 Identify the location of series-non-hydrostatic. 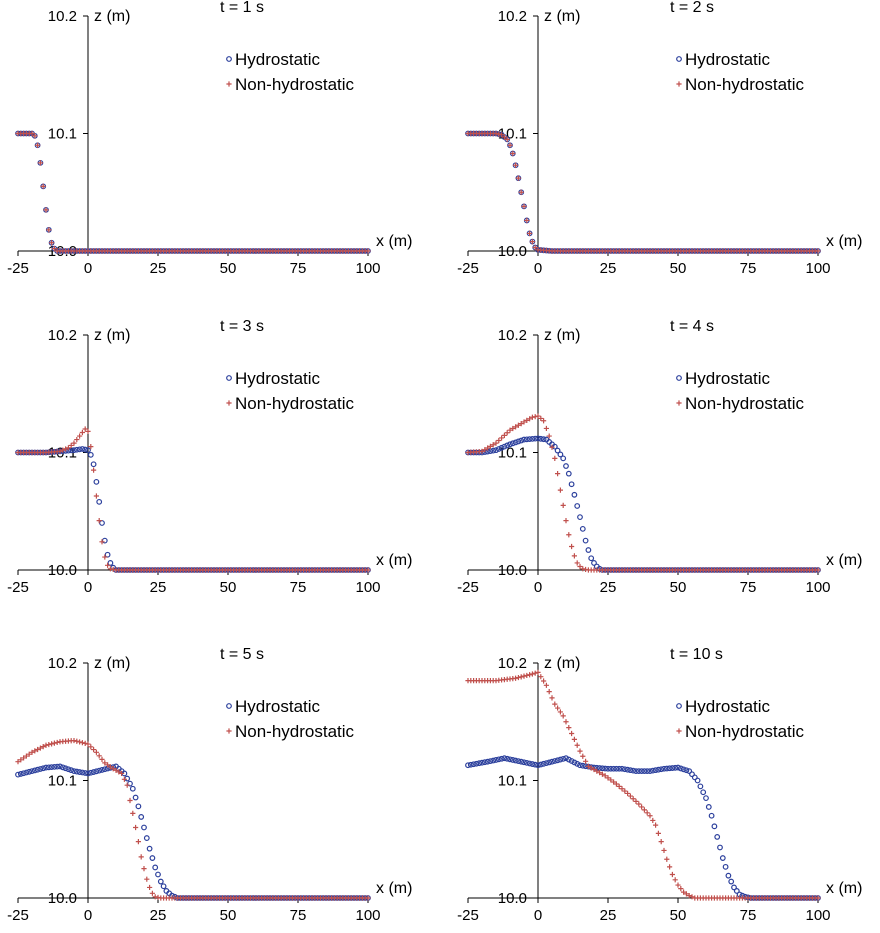
(193, 499).